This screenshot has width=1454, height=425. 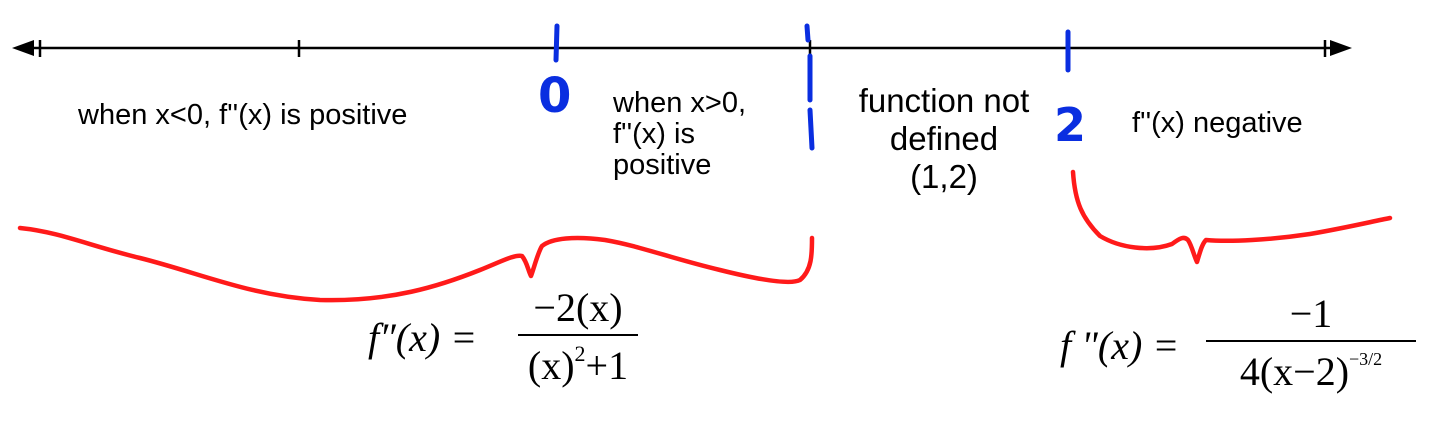 I want to click on left-sketch-curve, so click(x=416, y=264).